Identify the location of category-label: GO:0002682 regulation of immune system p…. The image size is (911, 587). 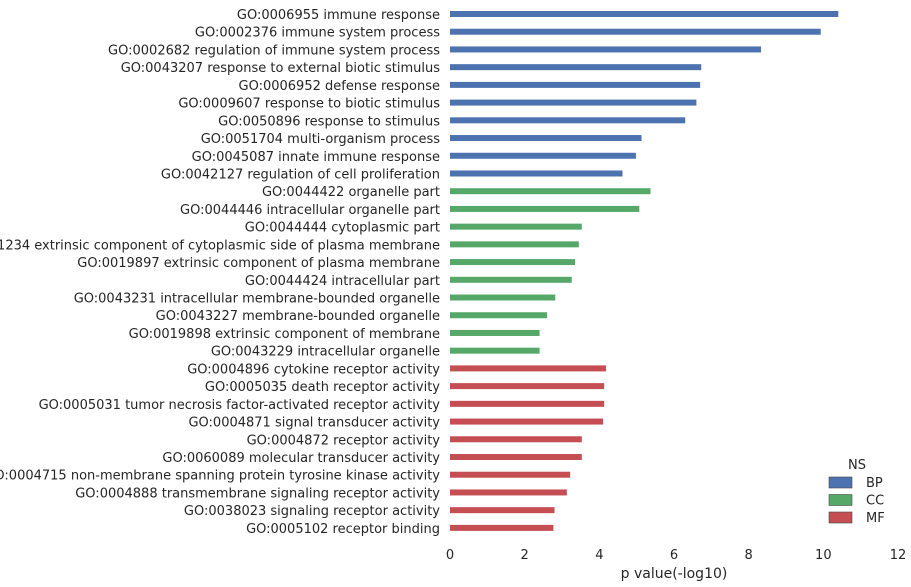
(274, 50).